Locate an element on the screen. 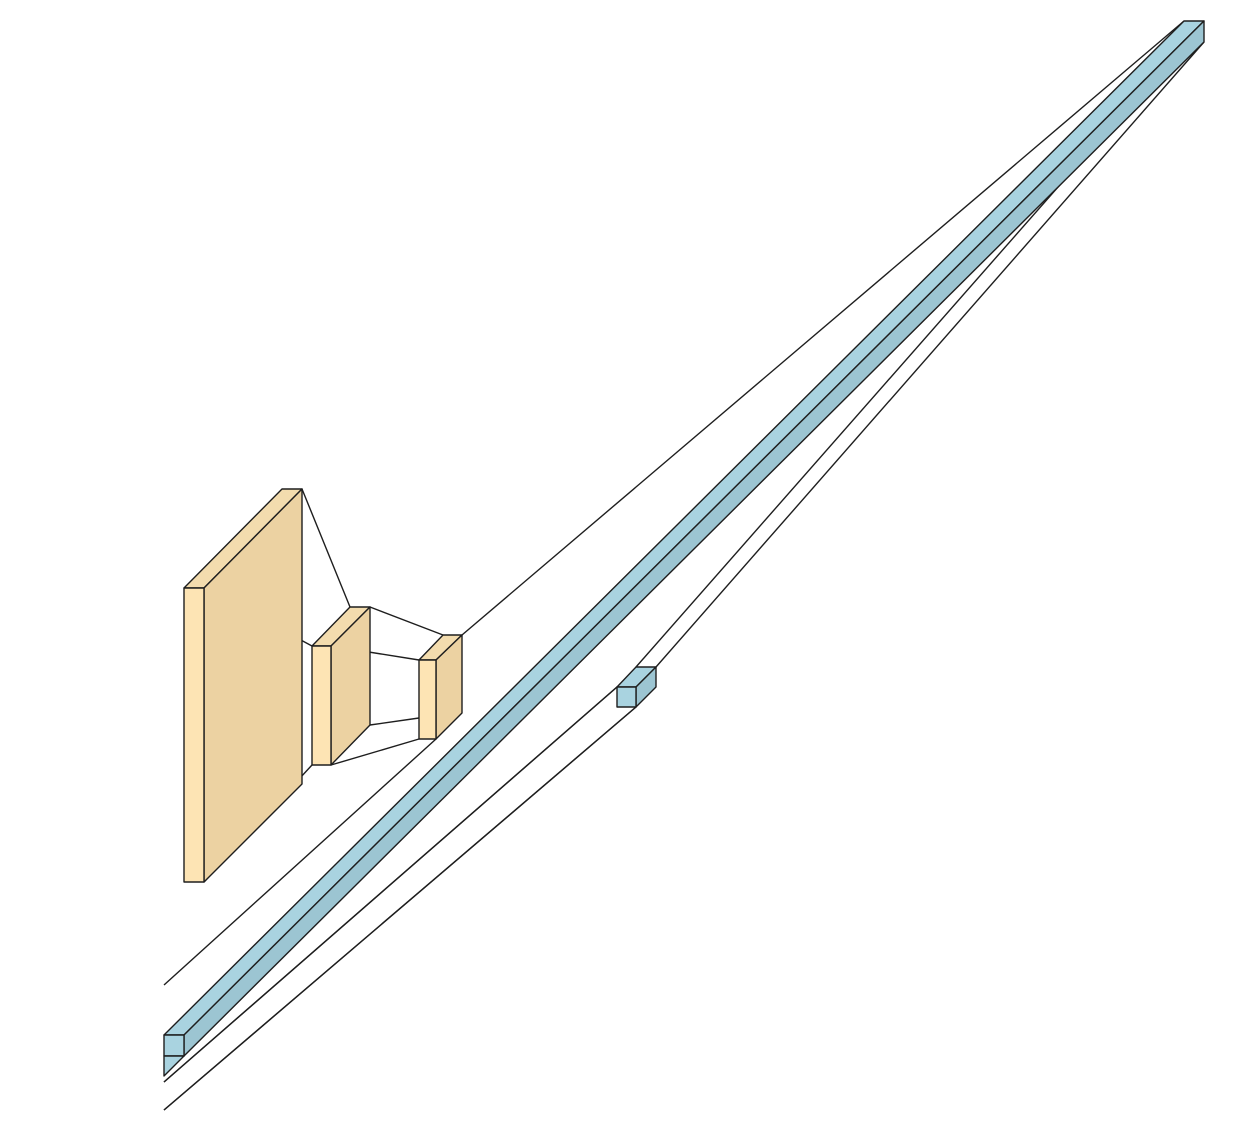  dense-layer-long-bottom-rim is located at coordinates (174, 1066).